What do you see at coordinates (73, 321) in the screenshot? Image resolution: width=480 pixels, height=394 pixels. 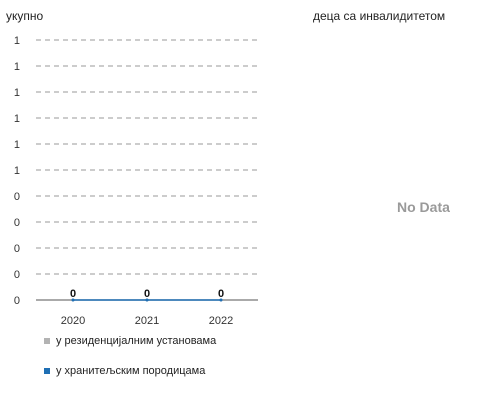 I see `x-tick-label: 2020` at bounding box center [73, 321].